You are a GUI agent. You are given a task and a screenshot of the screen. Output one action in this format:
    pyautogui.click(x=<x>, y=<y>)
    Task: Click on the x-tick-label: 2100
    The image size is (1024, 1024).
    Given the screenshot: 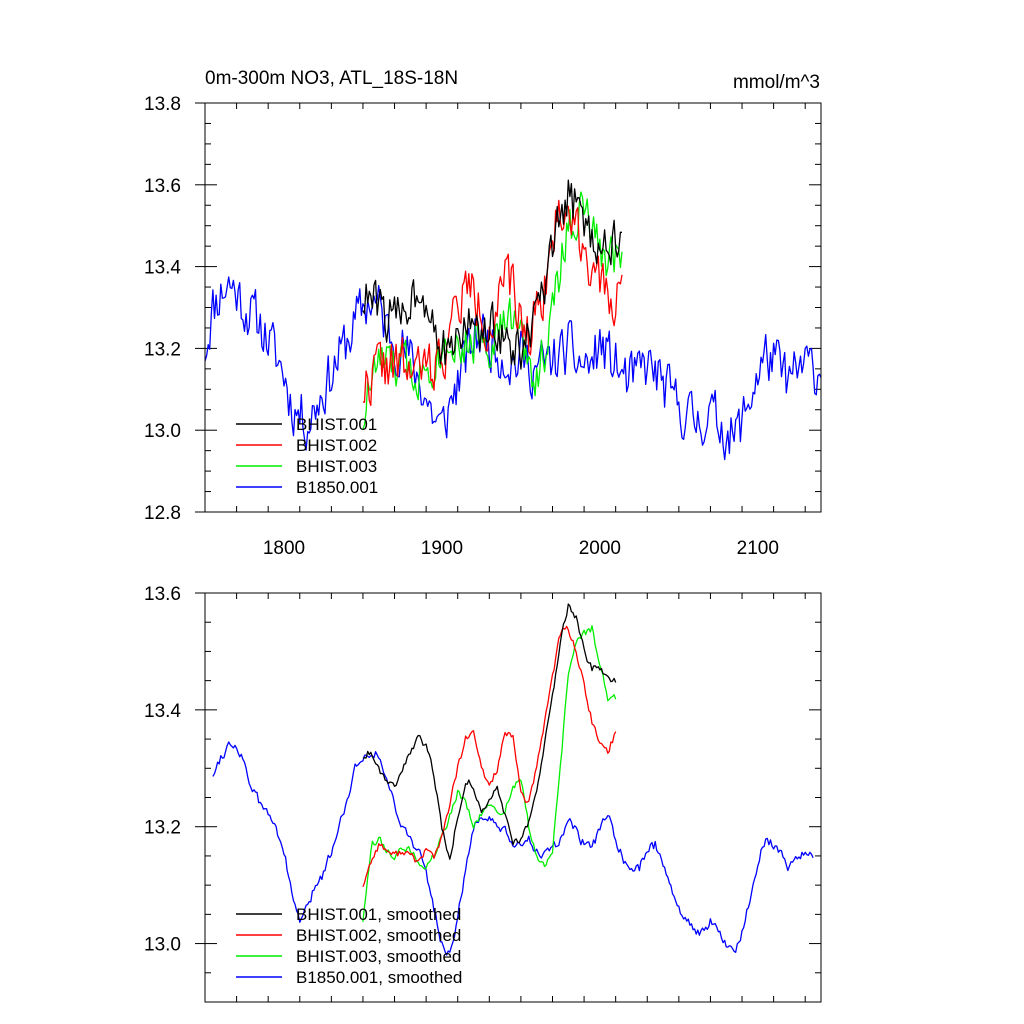 What is the action you would take?
    pyautogui.click(x=758, y=548)
    